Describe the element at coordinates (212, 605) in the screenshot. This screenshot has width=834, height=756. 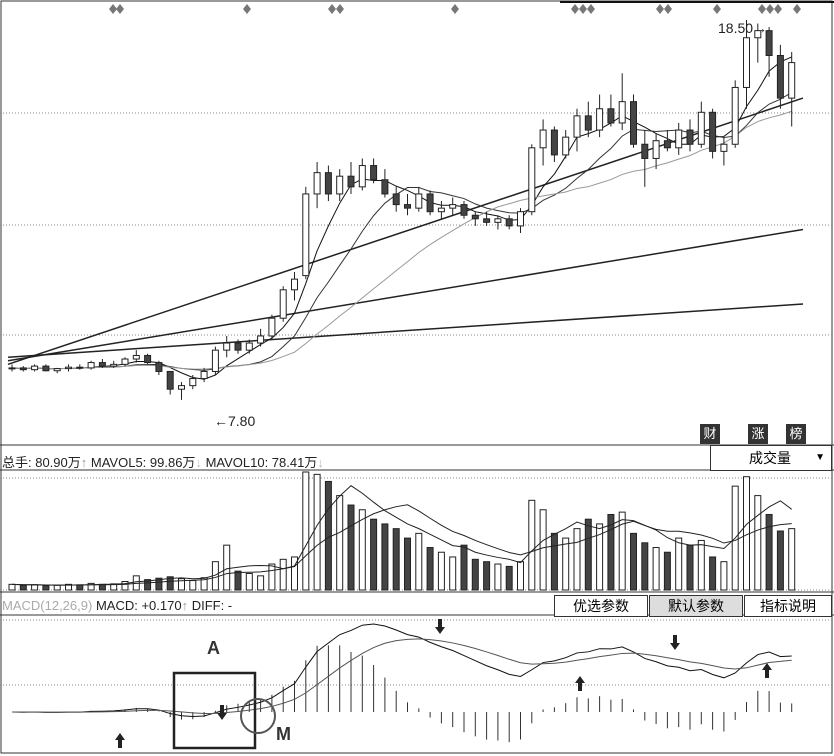
I see `diff-value: DIFF: -` at that location.